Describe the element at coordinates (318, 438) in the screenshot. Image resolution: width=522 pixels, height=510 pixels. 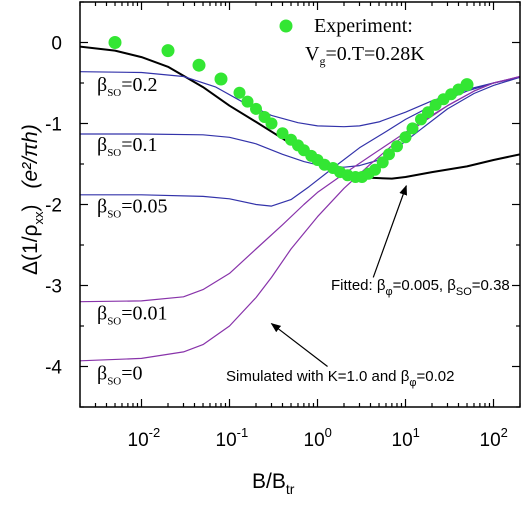
I see `x-tick-label: 10⁰` at that location.